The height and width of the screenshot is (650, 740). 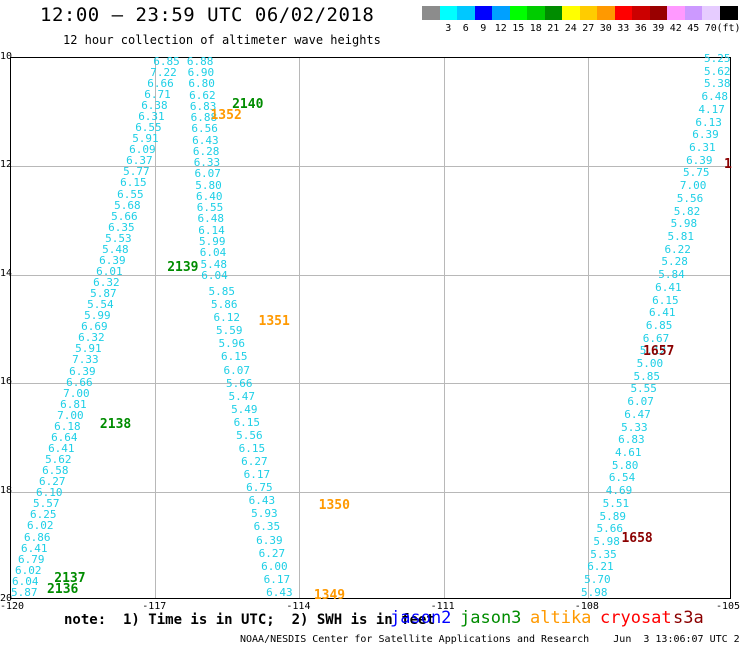 What do you see at coordinates (207, 174) in the screenshot?
I see `wave-height-value: 6.07` at bounding box center [207, 174].